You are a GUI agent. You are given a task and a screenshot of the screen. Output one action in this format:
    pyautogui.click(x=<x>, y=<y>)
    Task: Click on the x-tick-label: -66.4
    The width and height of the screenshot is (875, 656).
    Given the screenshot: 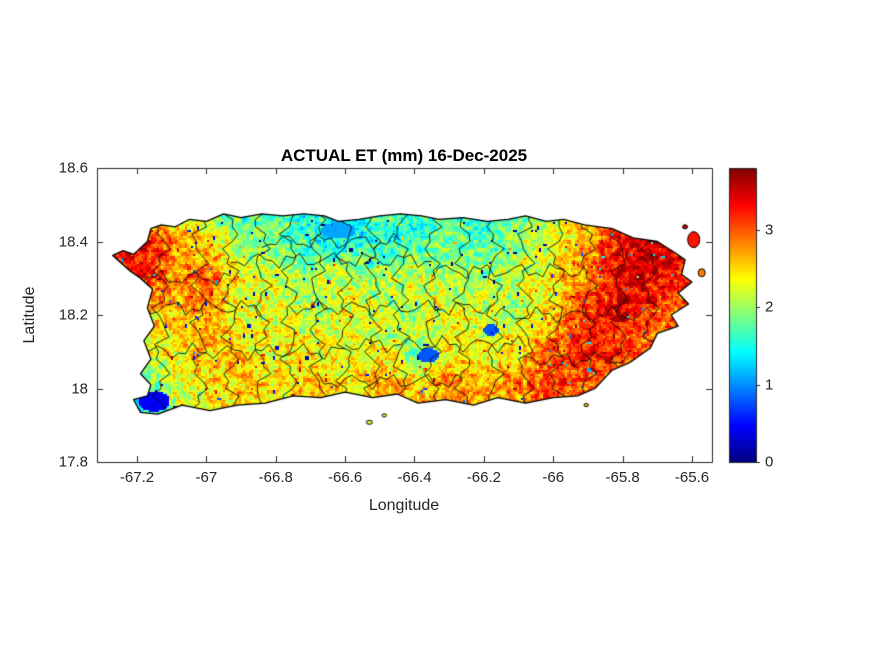 What is the action you would take?
    pyautogui.click(x=414, y=477)
    